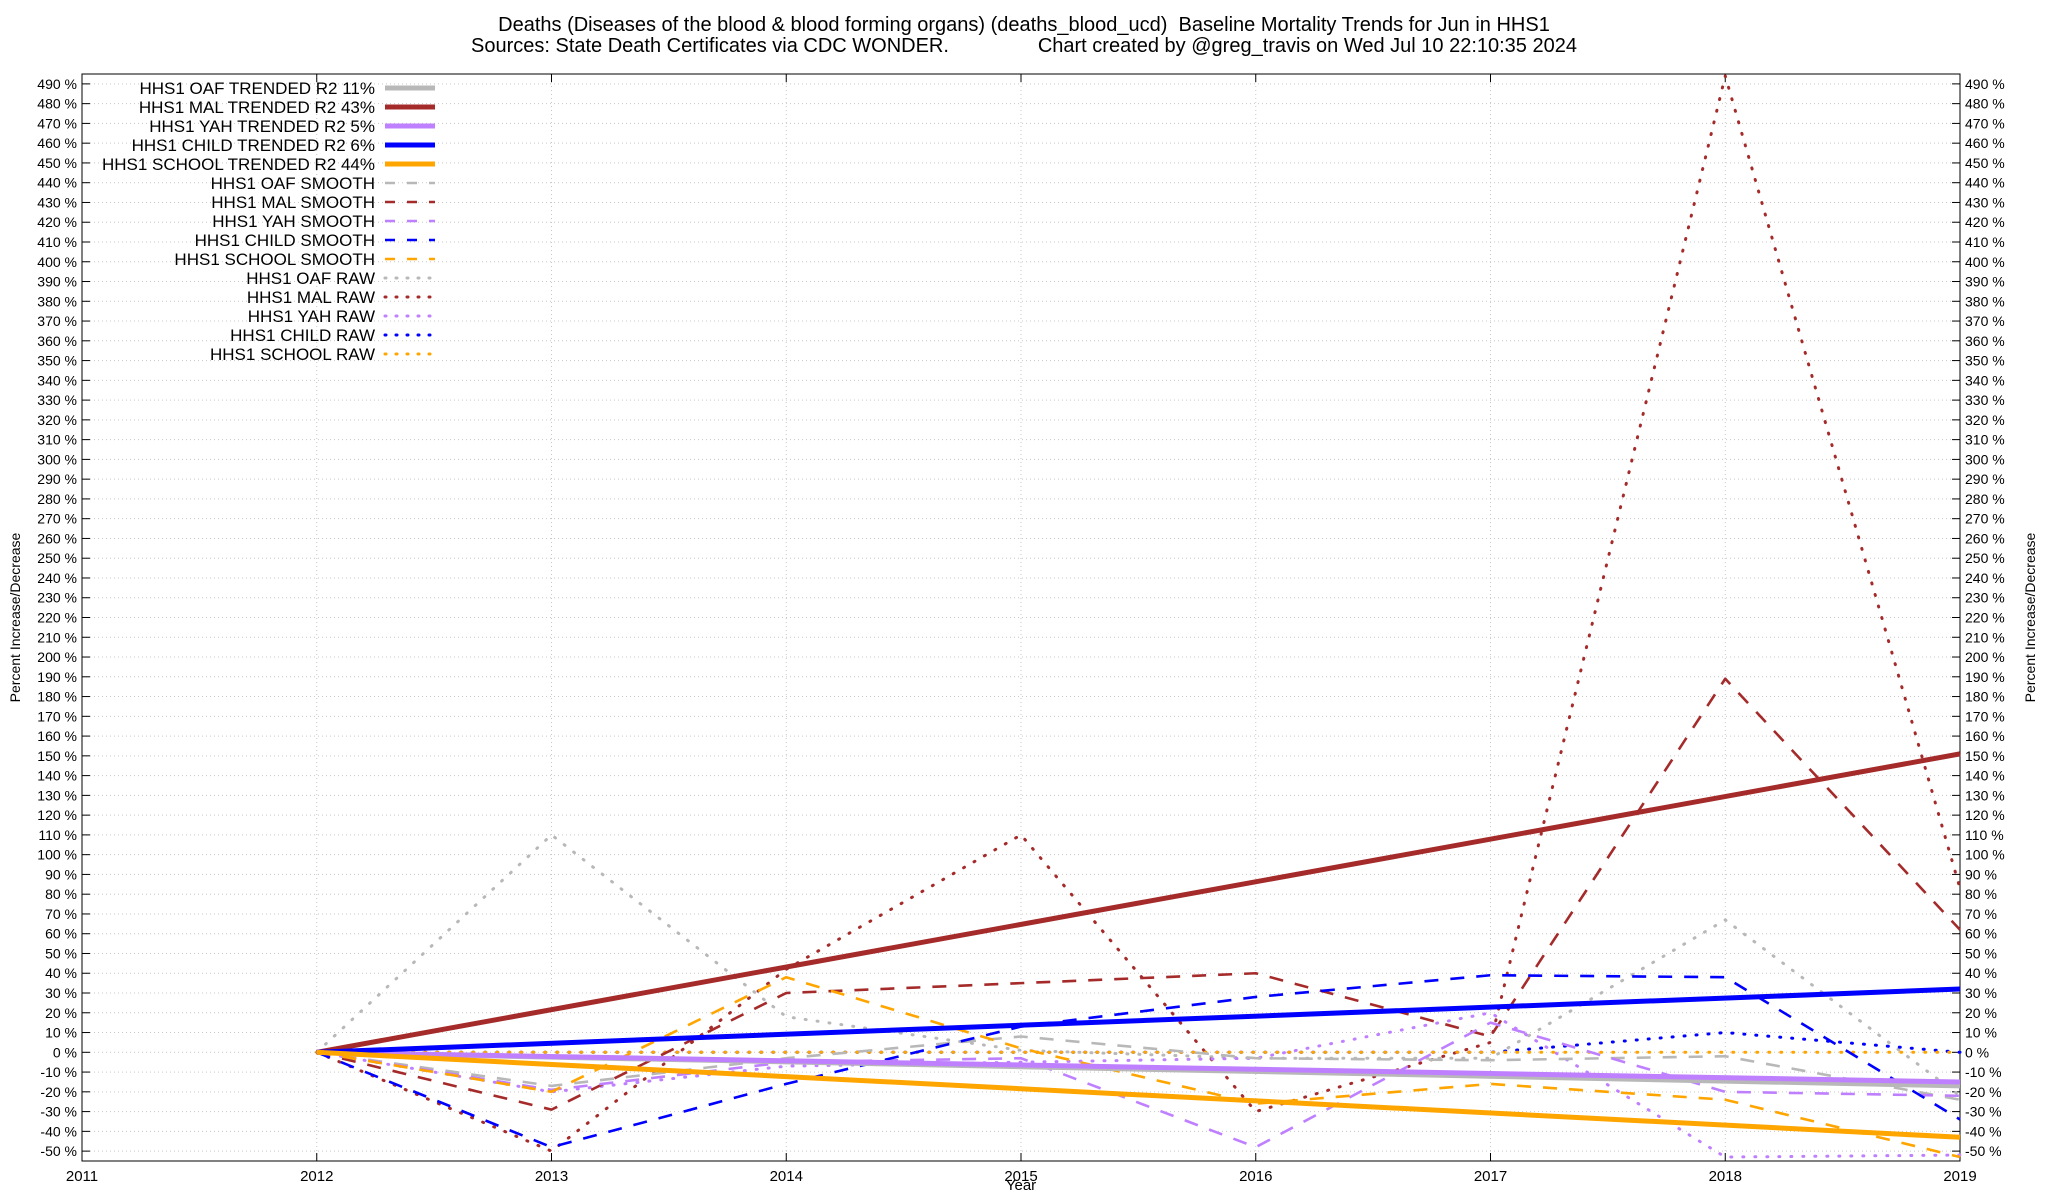 This screenshot has height=1200, width=2048. Describe the element at coordinates (1985, 558) in the screenshot. I see `y-tick-label-right: 250 %` at that location.